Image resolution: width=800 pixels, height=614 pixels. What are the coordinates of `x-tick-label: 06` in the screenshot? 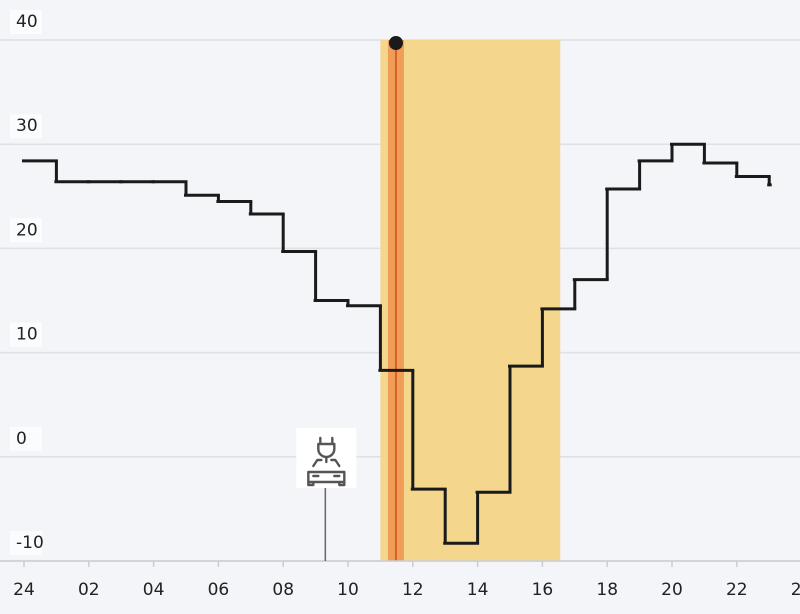 It's located at (219, 590).